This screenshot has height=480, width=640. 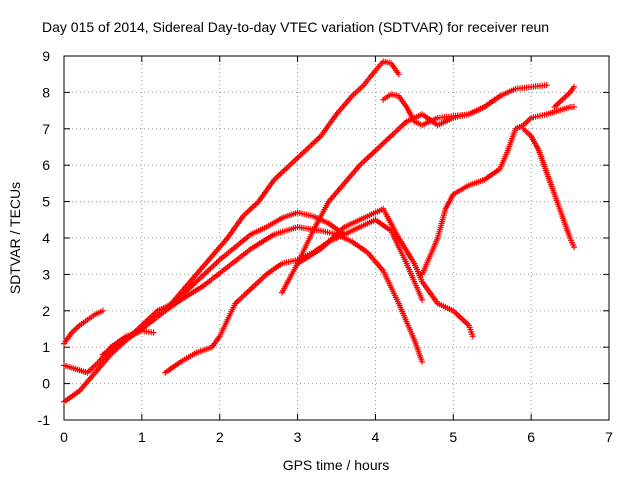 What do you see at coordinates (46, 274) in the screenshot?
I see `y-tick-label: 3` at bounding box center [46, 274].